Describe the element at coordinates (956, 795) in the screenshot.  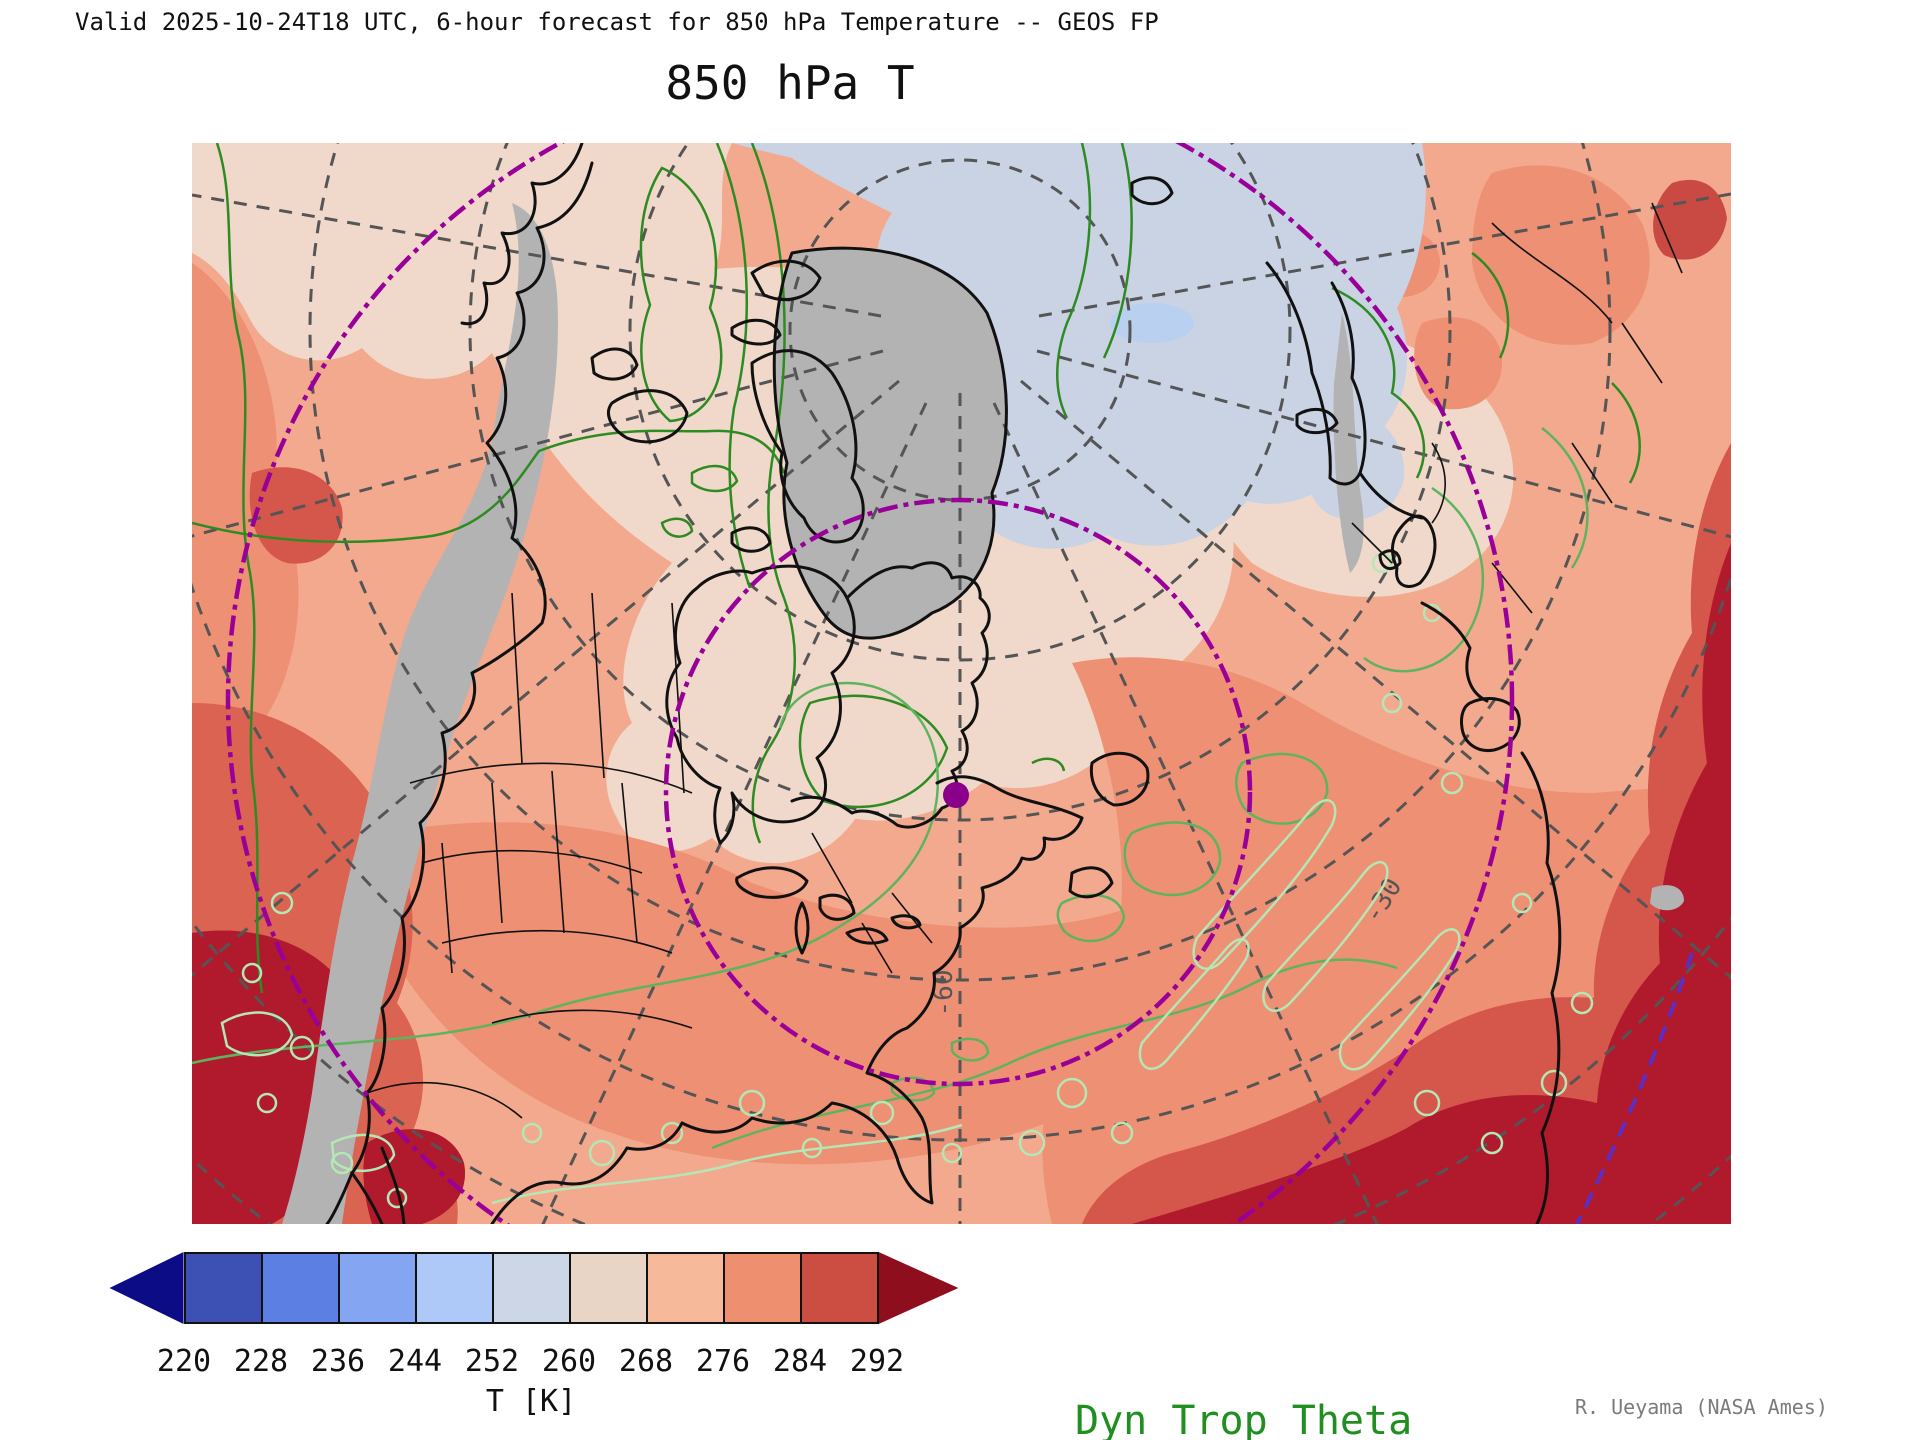
I see `subpoint-dot` at that location.